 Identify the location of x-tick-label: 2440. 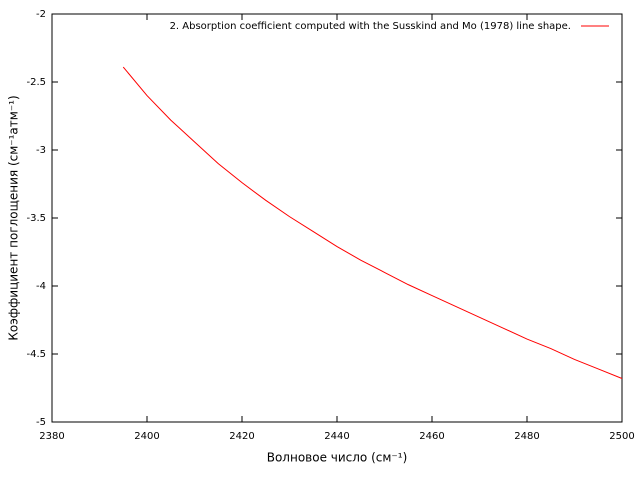
(336, 436).